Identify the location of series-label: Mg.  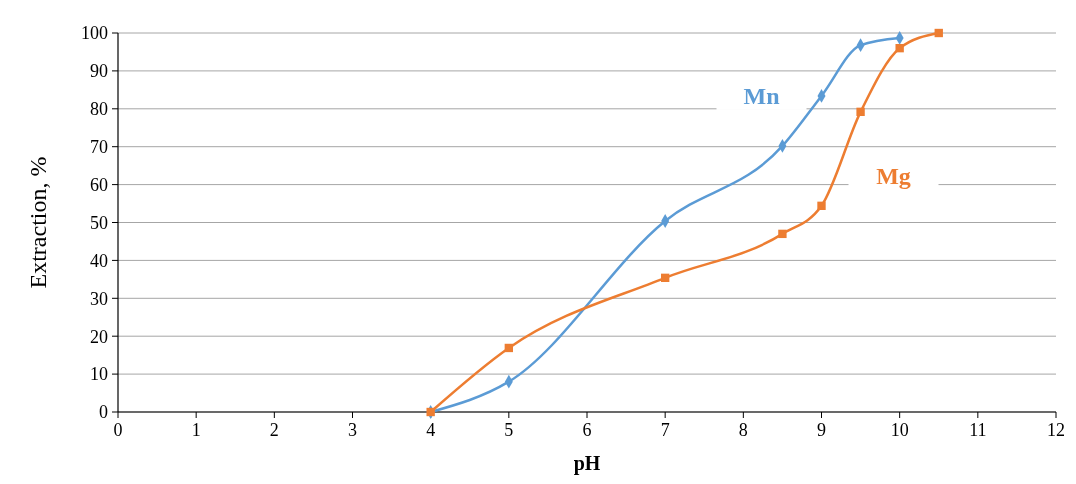
(893, 176).